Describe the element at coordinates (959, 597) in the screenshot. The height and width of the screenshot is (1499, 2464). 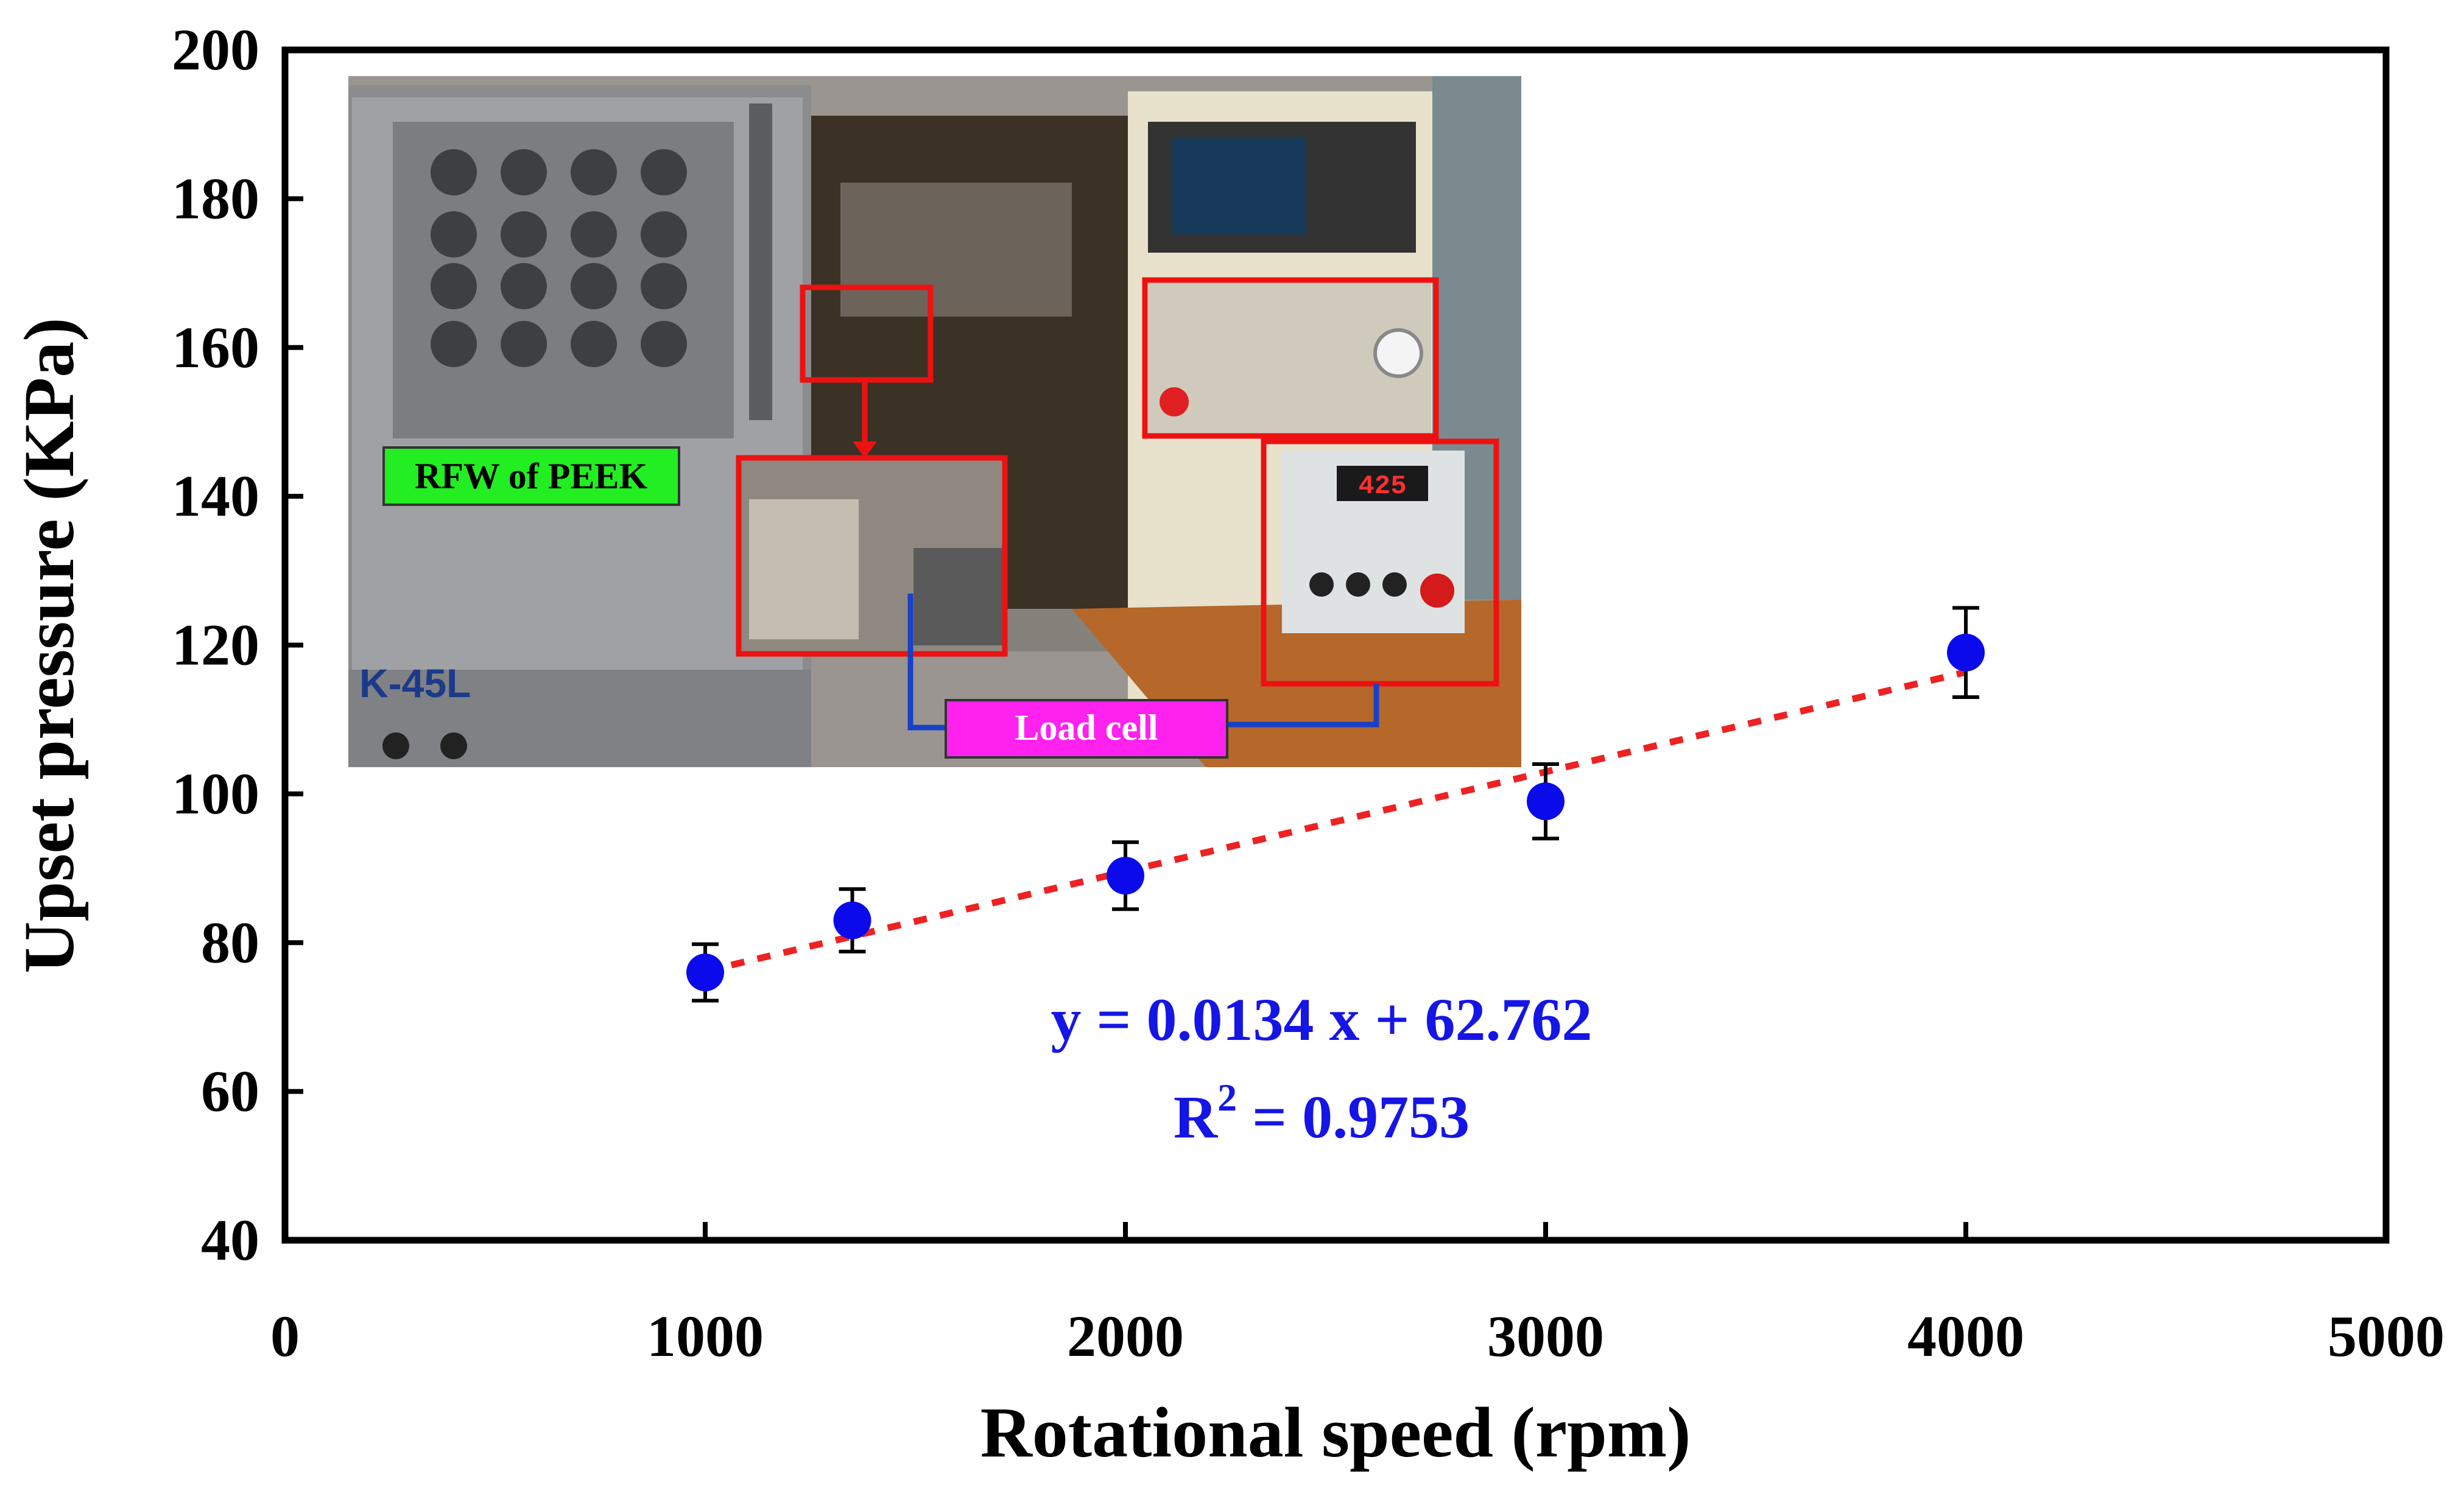
I see `load-cell-fixture` at that location.